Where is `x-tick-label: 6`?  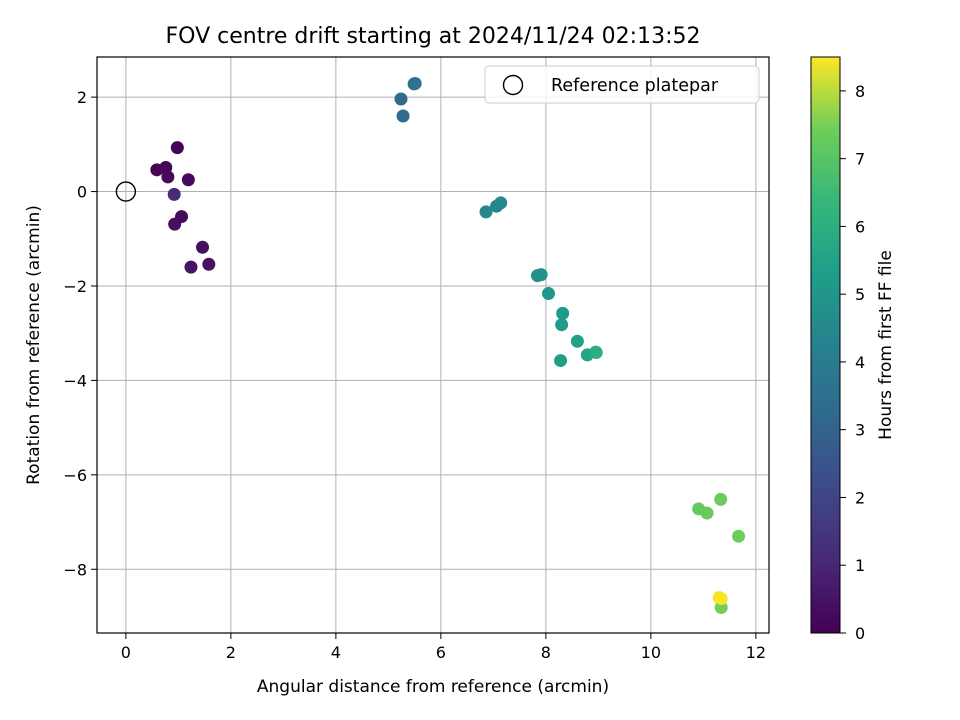 x-tick-label: 6 is located at coordinates (441, 652).